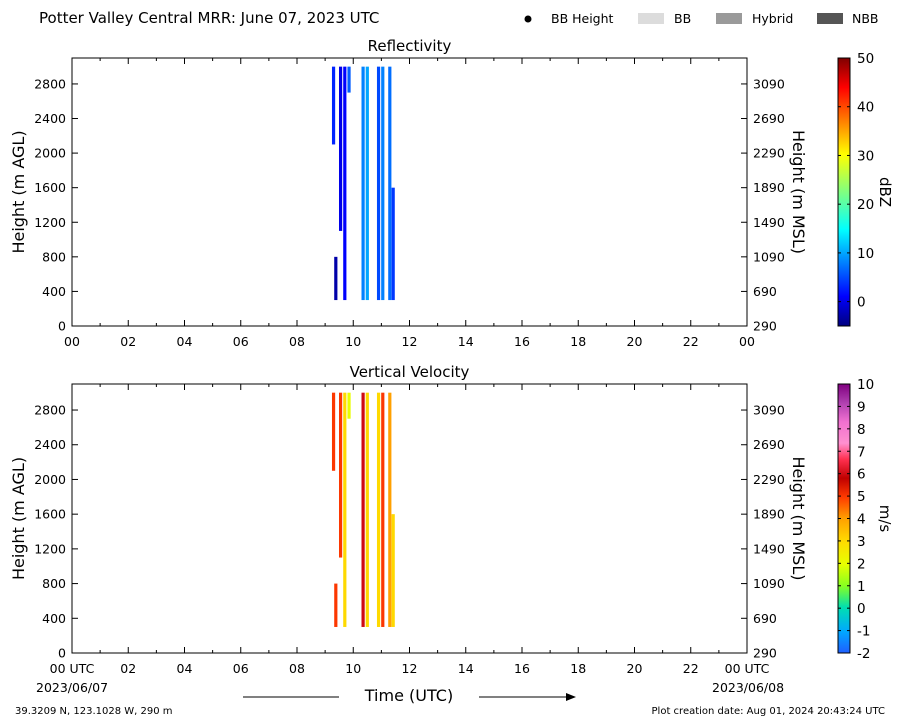 Image resolution: width=900 pixels, height=725 pixels. I want to click on location-label: 39.3209 N, 123.1028 W, 290 m, so click(94, 711).